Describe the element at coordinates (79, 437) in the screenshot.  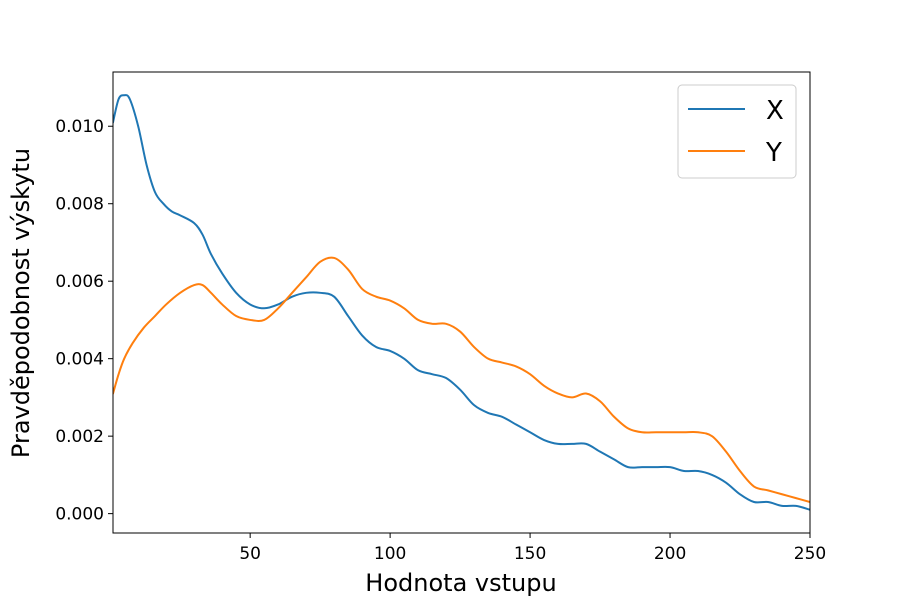
I see `y-tick-label: 0.002` at that location.